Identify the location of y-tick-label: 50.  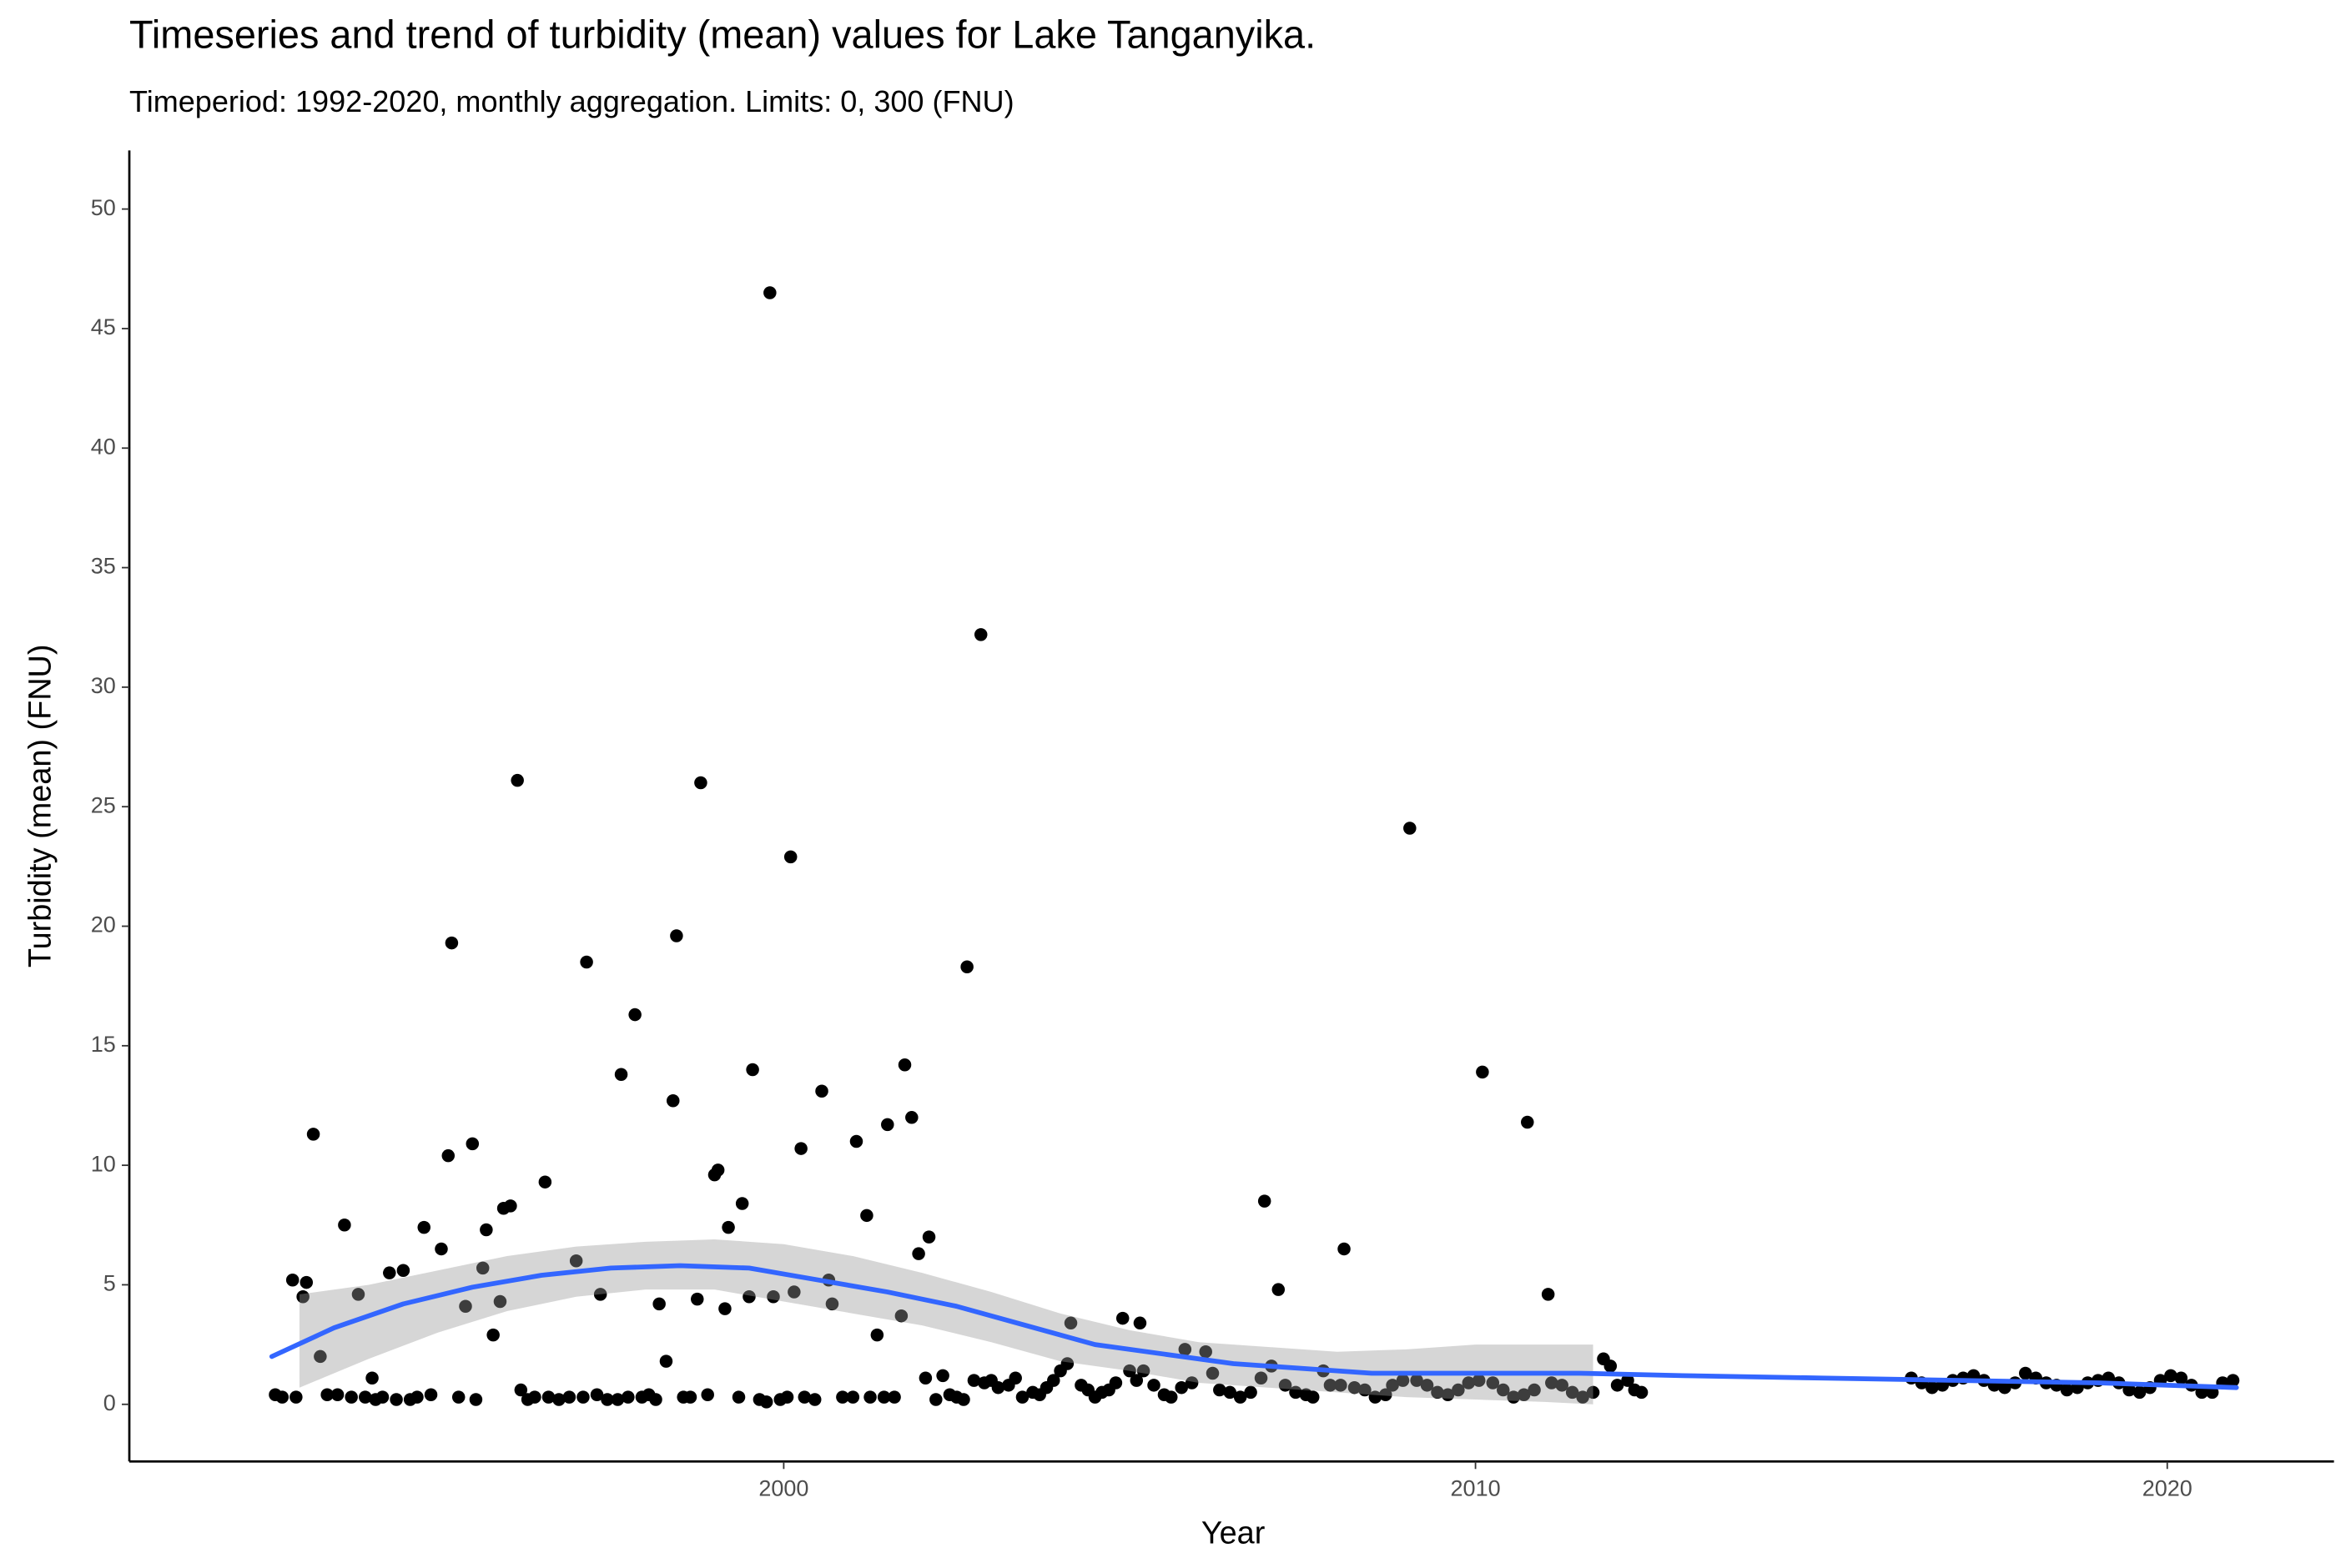
(103, 207).